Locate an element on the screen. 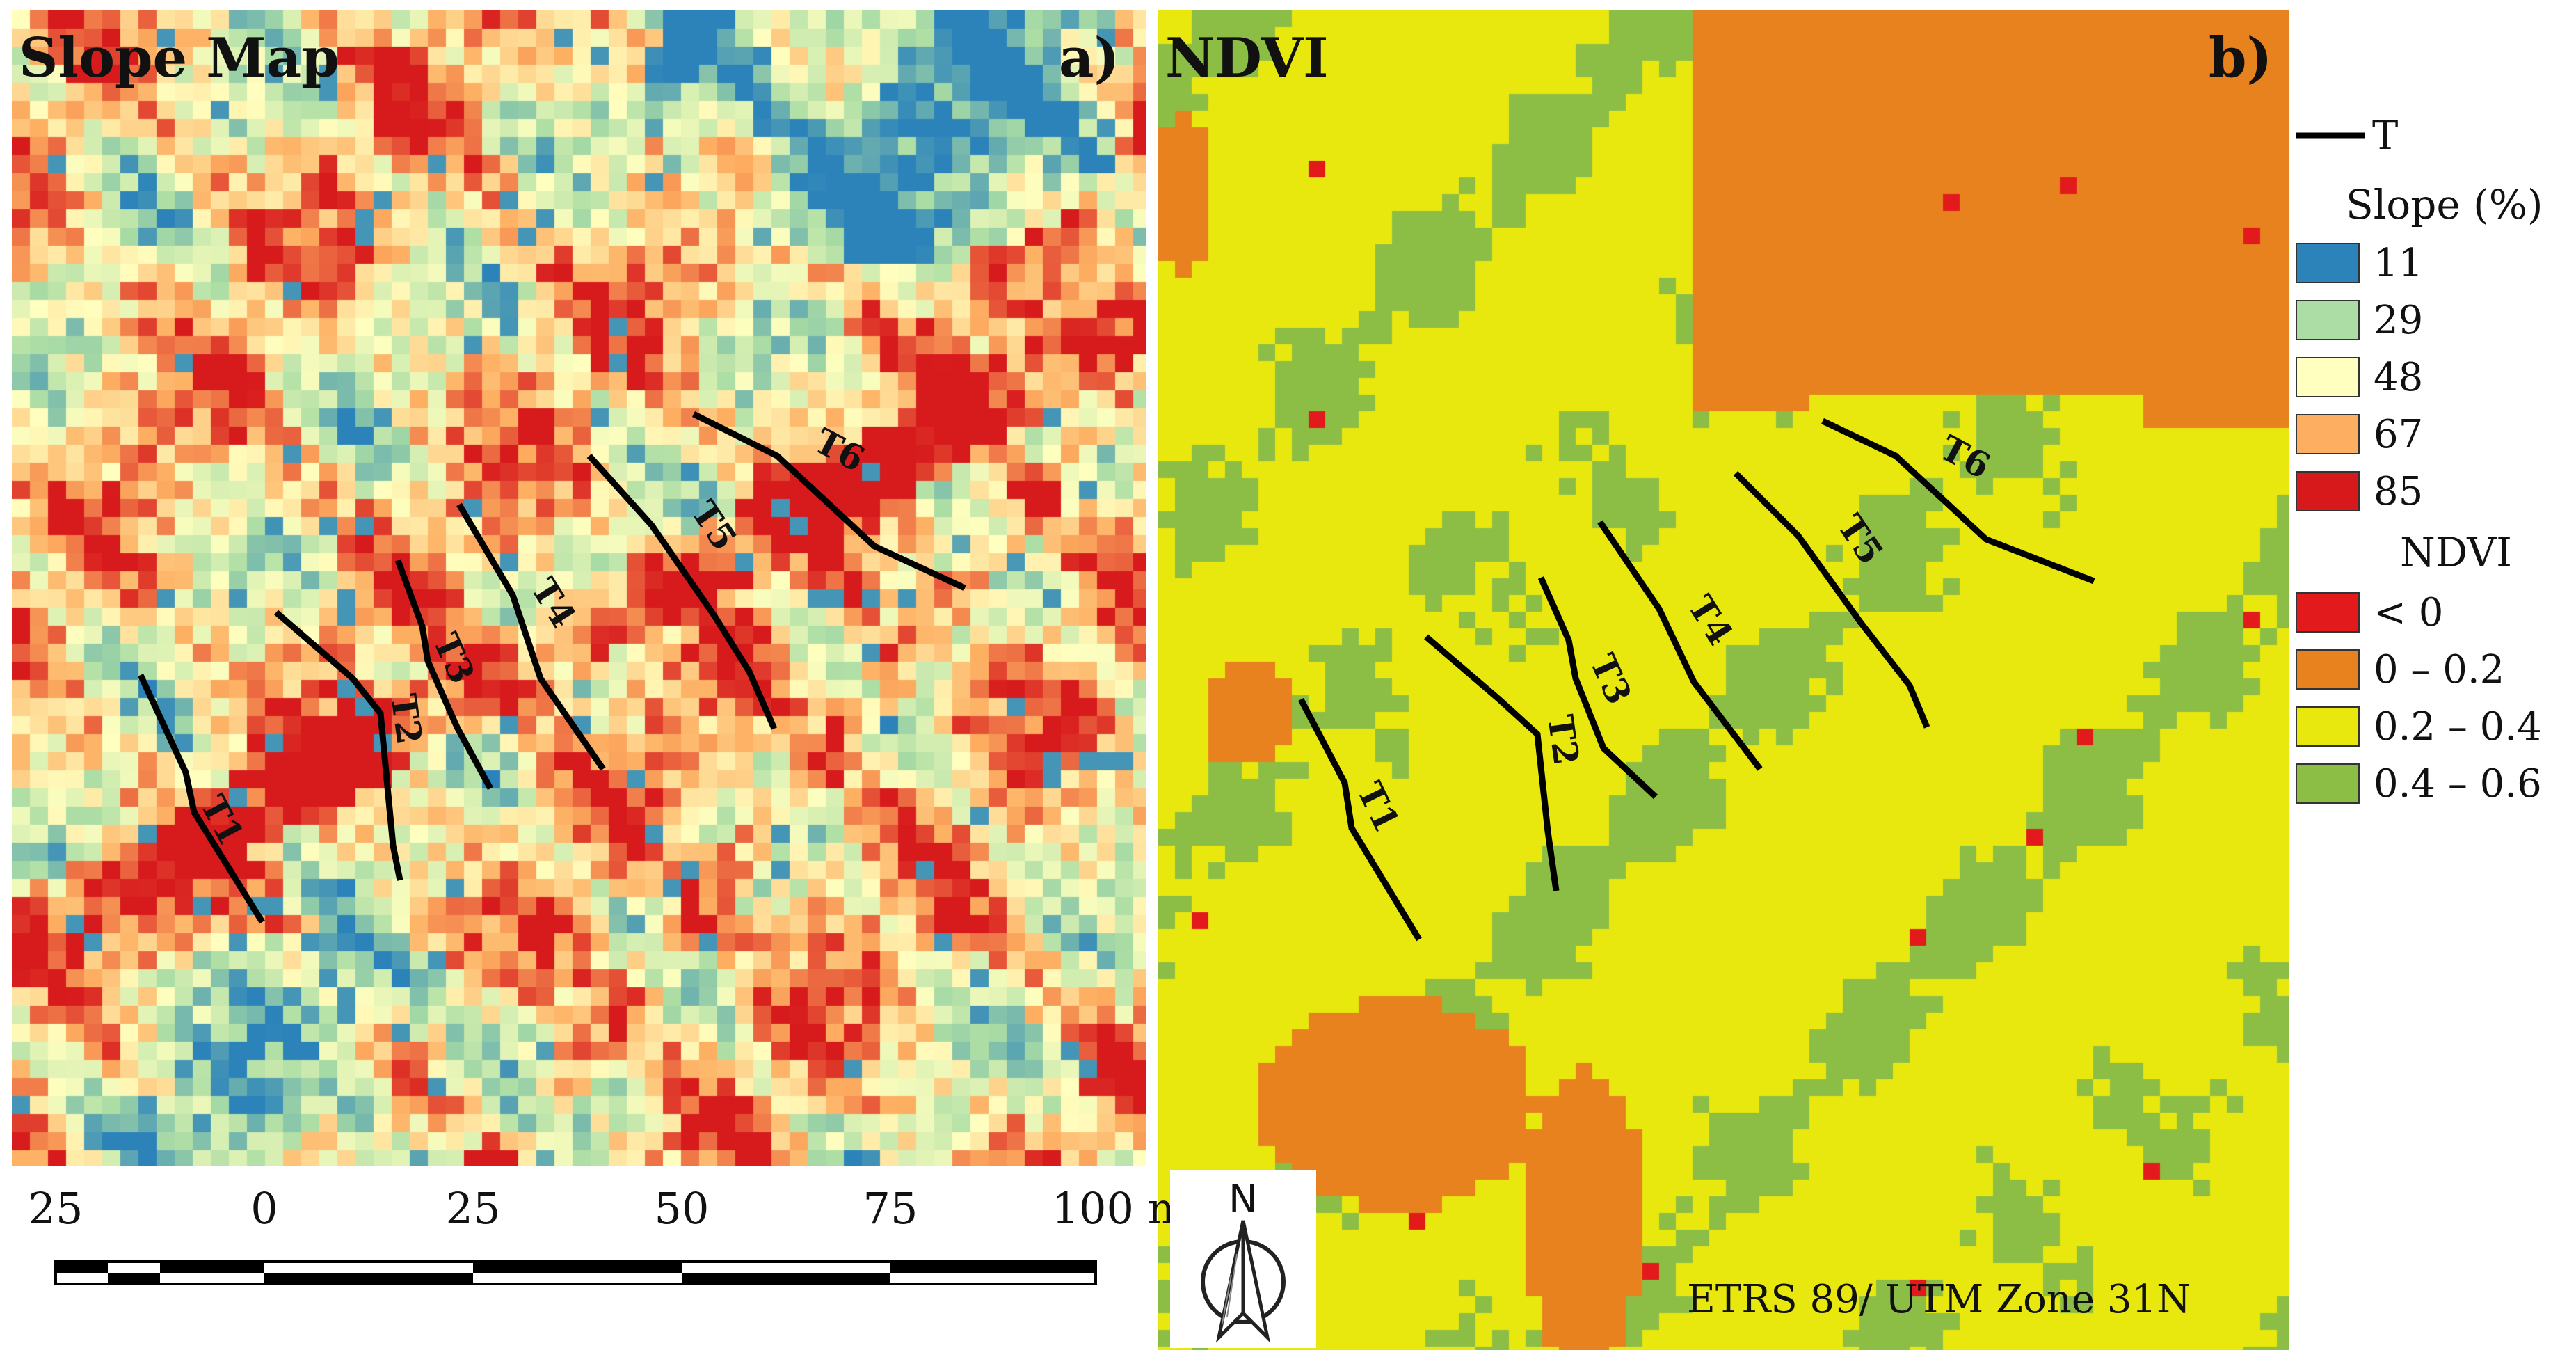 This screenshot has width=2576, height=1357. panel-b-letter: b) is located at coordinates (2241, 58).